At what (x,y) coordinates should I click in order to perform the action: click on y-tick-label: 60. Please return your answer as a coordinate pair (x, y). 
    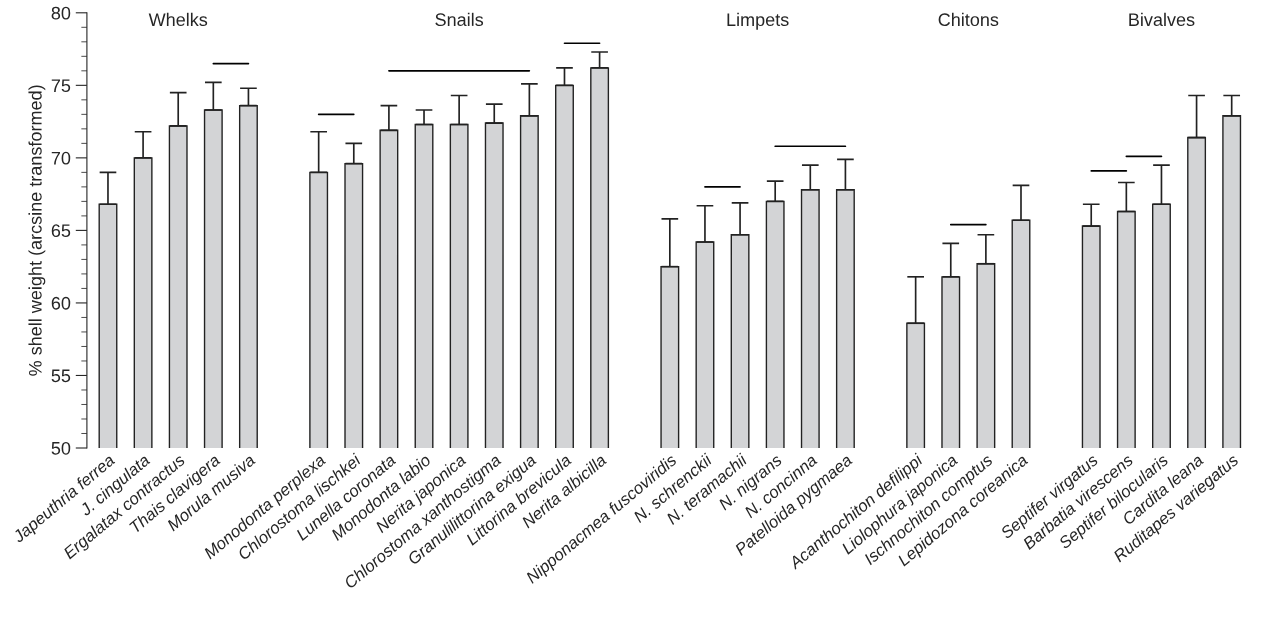
    Looking at the image, I should click on (61, 303).